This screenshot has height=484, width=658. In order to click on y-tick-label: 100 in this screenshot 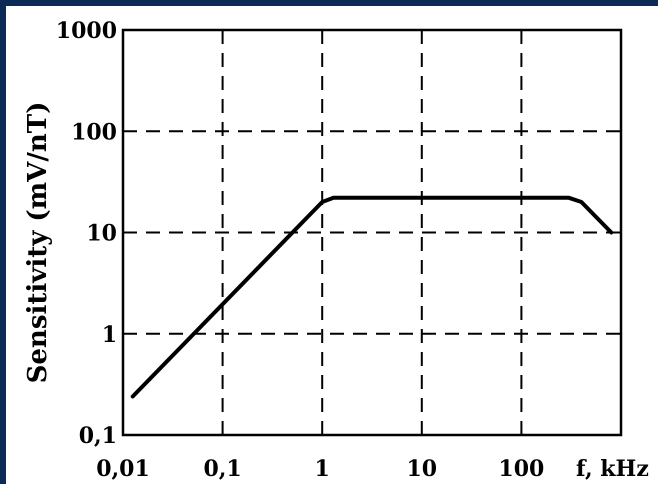, I will do `click(94, 132)`.